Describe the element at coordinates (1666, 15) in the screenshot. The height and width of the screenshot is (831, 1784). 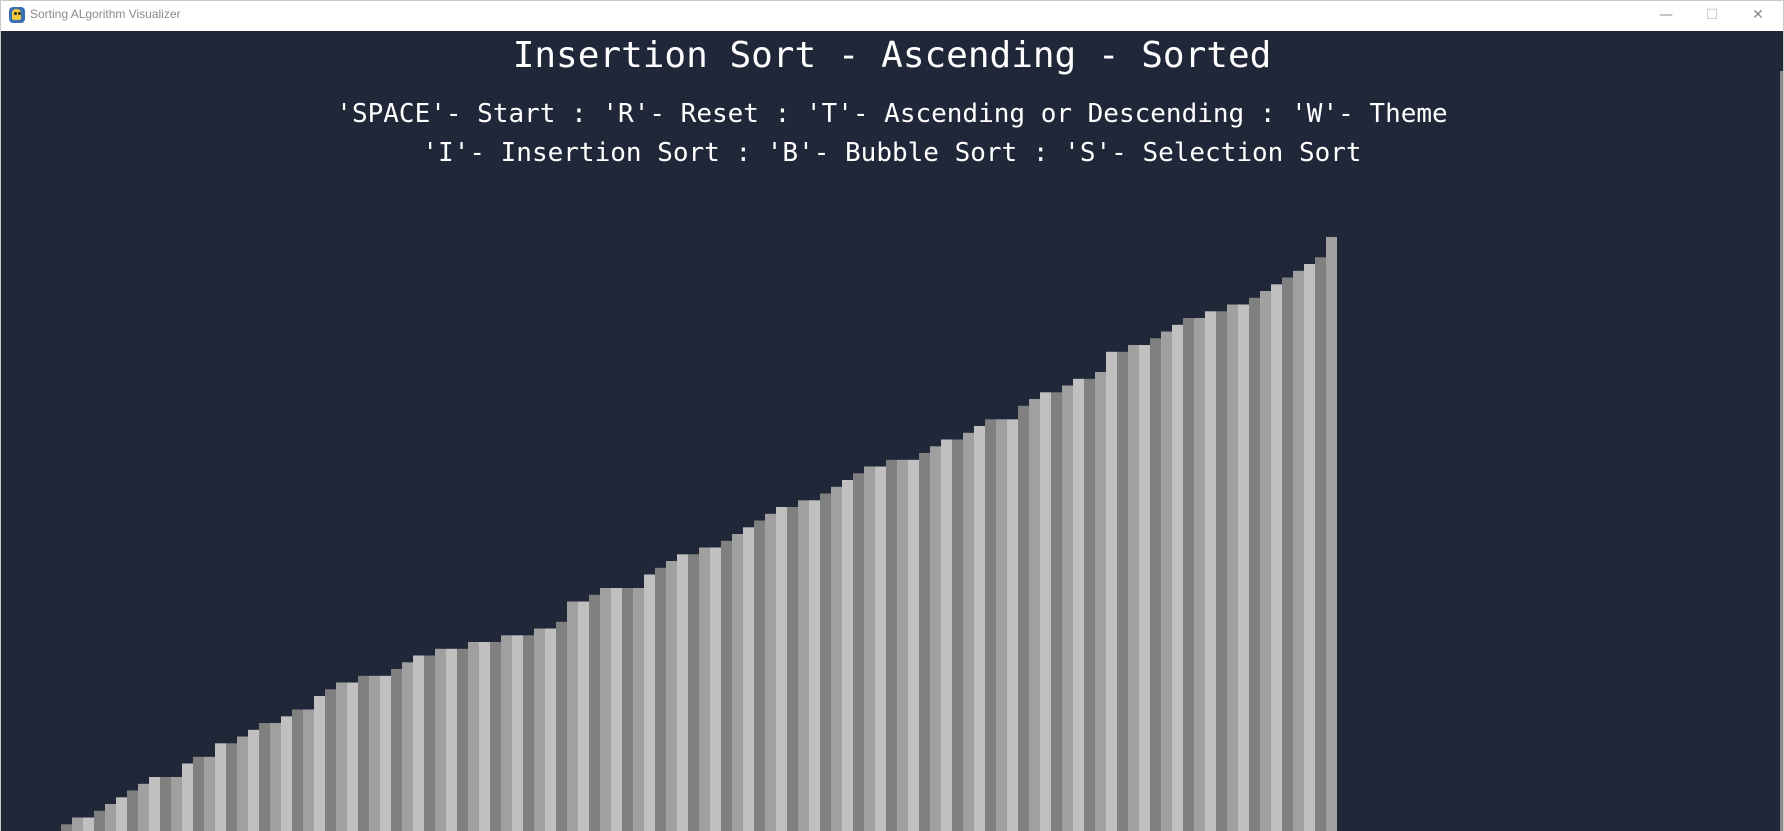
I see `minimize-button: —` at that location.